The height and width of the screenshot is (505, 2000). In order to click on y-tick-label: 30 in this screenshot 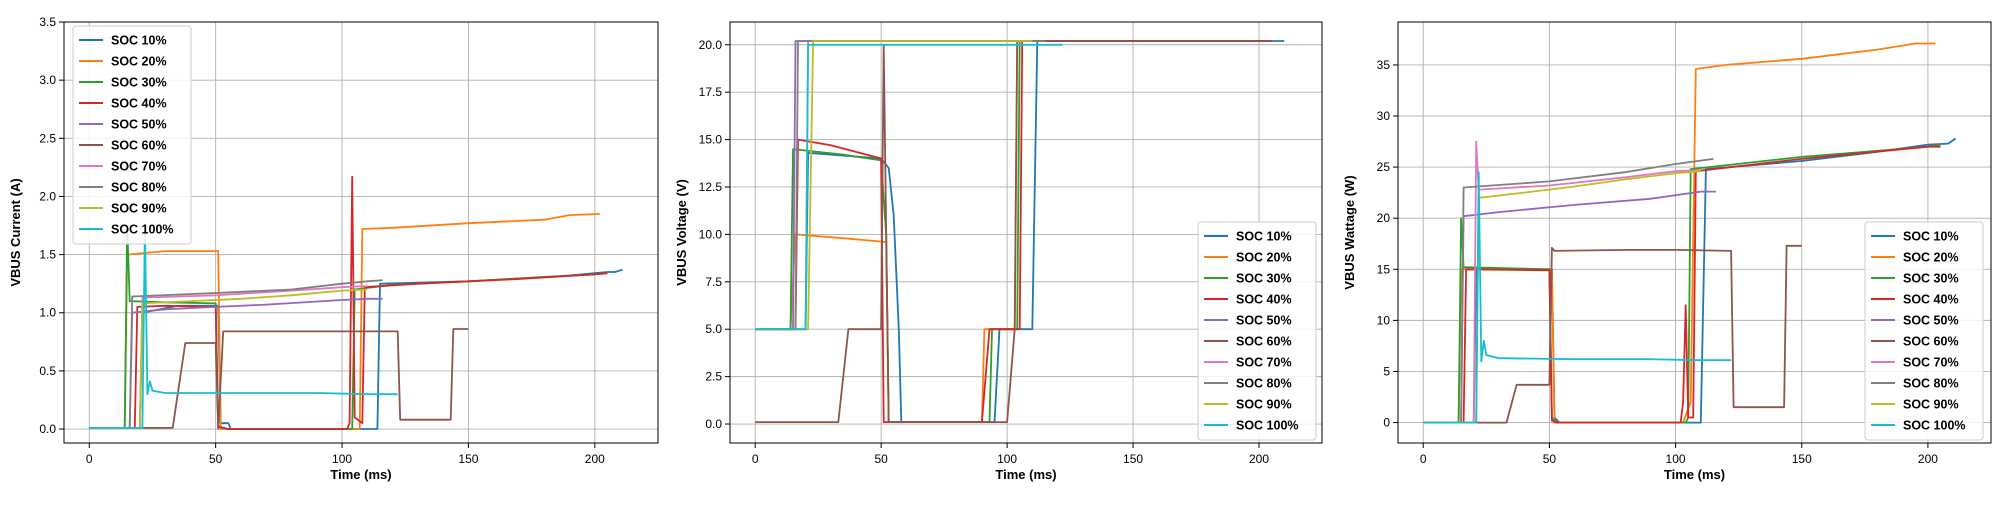, I will do `click(1384, 116)`.